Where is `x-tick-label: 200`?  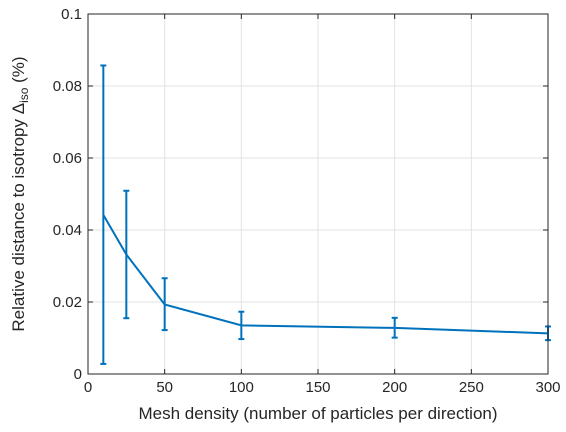
x-tick-label: 200 is located at coordinates (394, 387).